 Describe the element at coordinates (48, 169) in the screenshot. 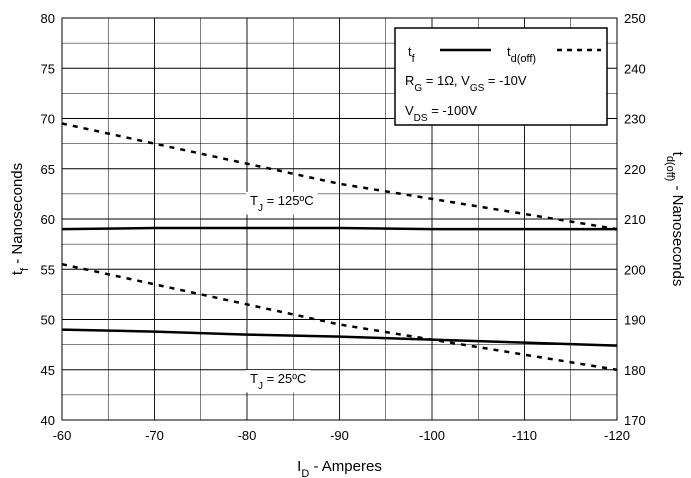

I see `left-tick-label: 65` at that location.